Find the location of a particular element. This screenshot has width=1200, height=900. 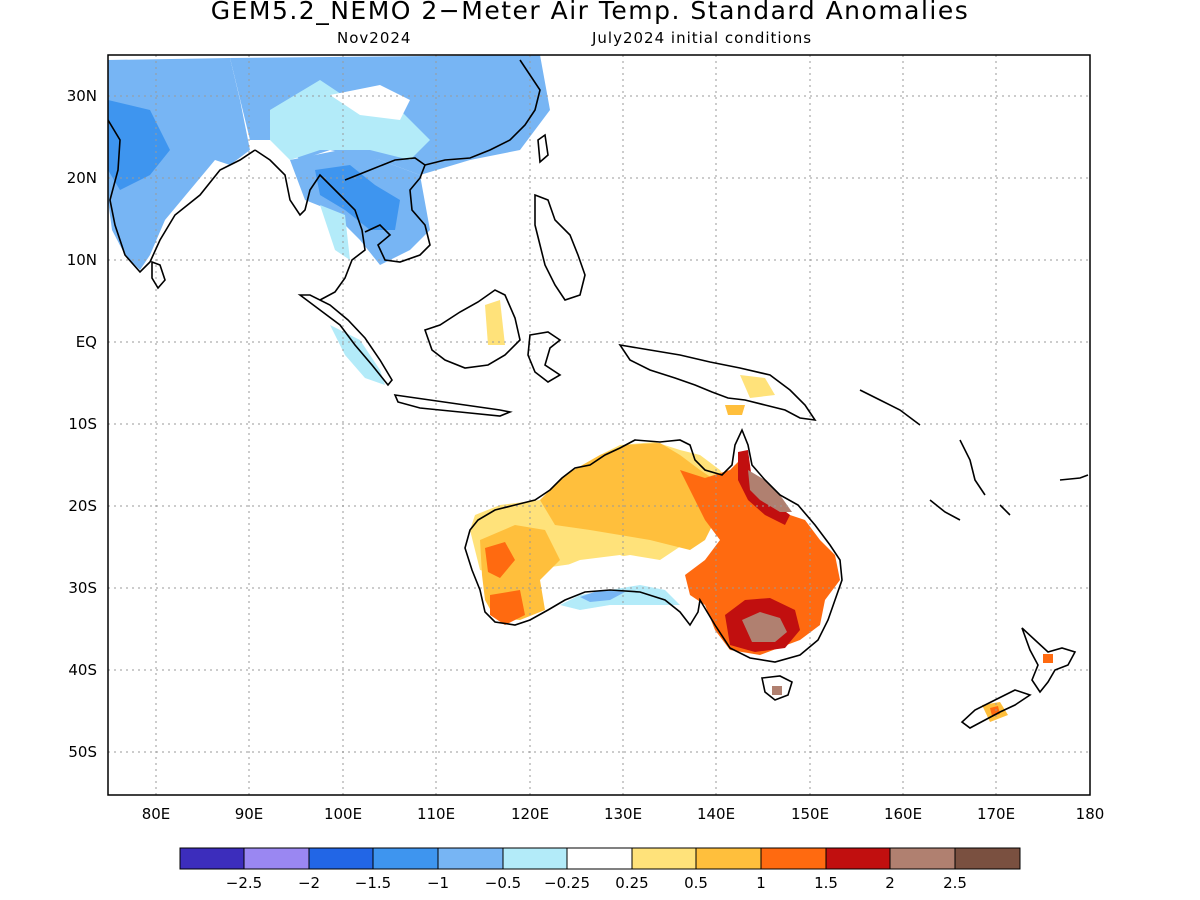

anomaly-india-strong is located at coordinates (139, 145).